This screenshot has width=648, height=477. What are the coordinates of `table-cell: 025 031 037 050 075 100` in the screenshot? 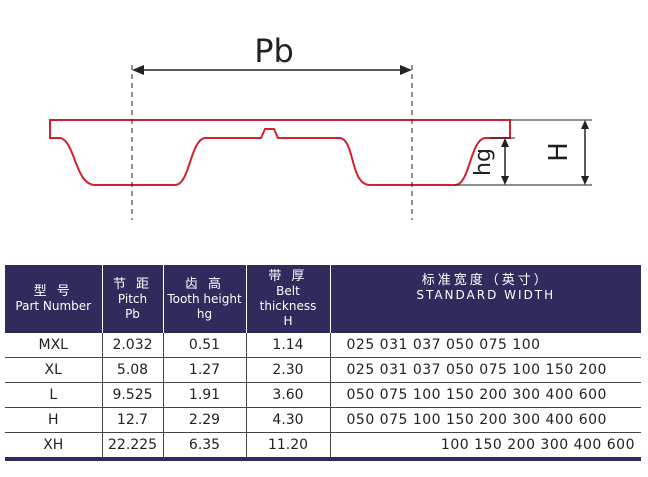 It's located at (485, 345).